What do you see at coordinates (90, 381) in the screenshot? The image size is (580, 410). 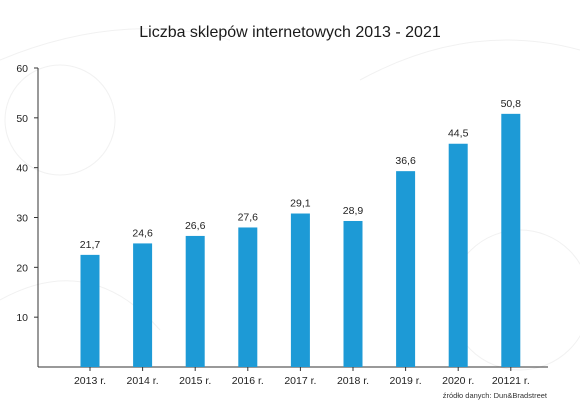 I see `x-tick-label: 2013 r.` at bounding box center [90, 381].